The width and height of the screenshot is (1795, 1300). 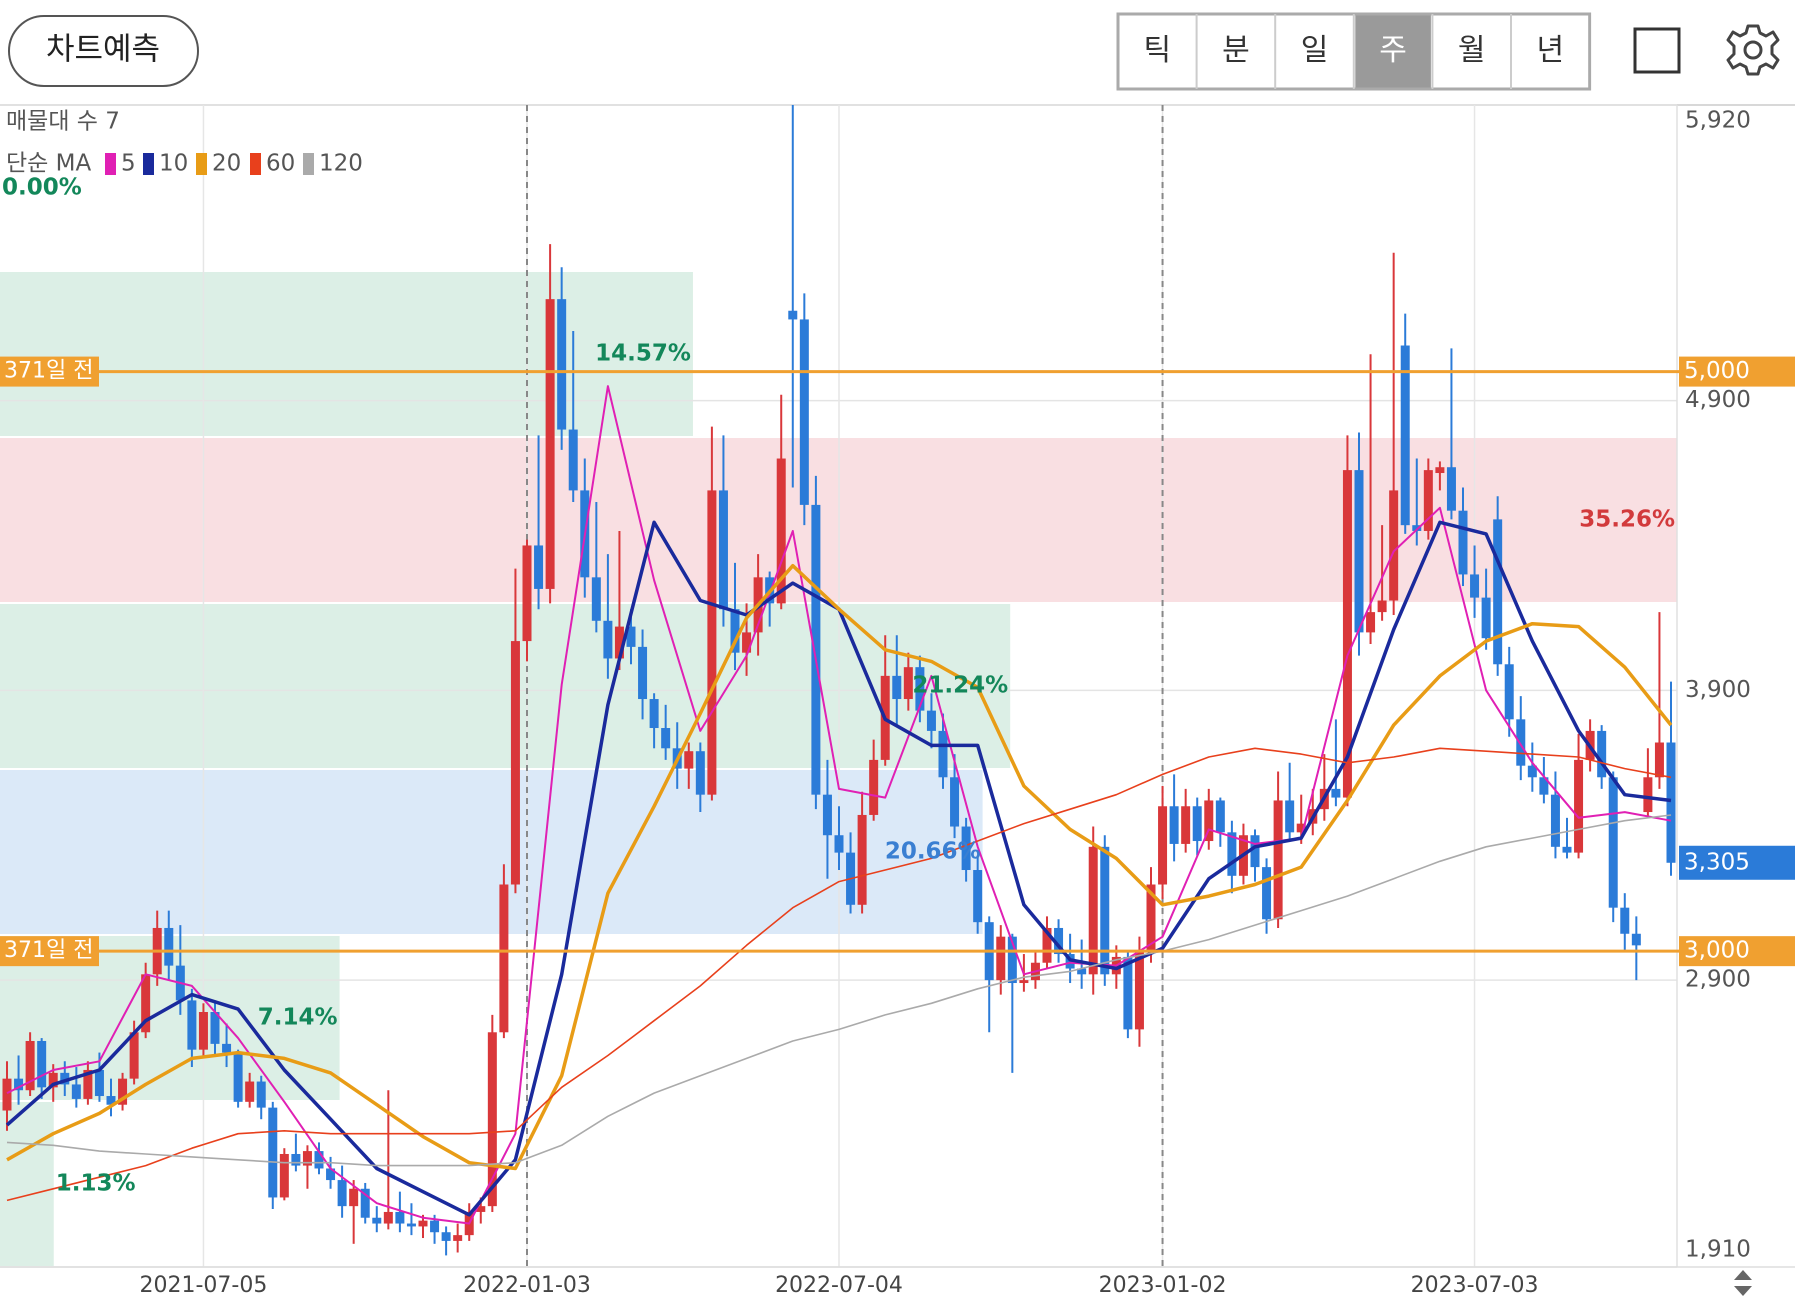 I want to click on arrow-down, so click(x=1743, y=1291).